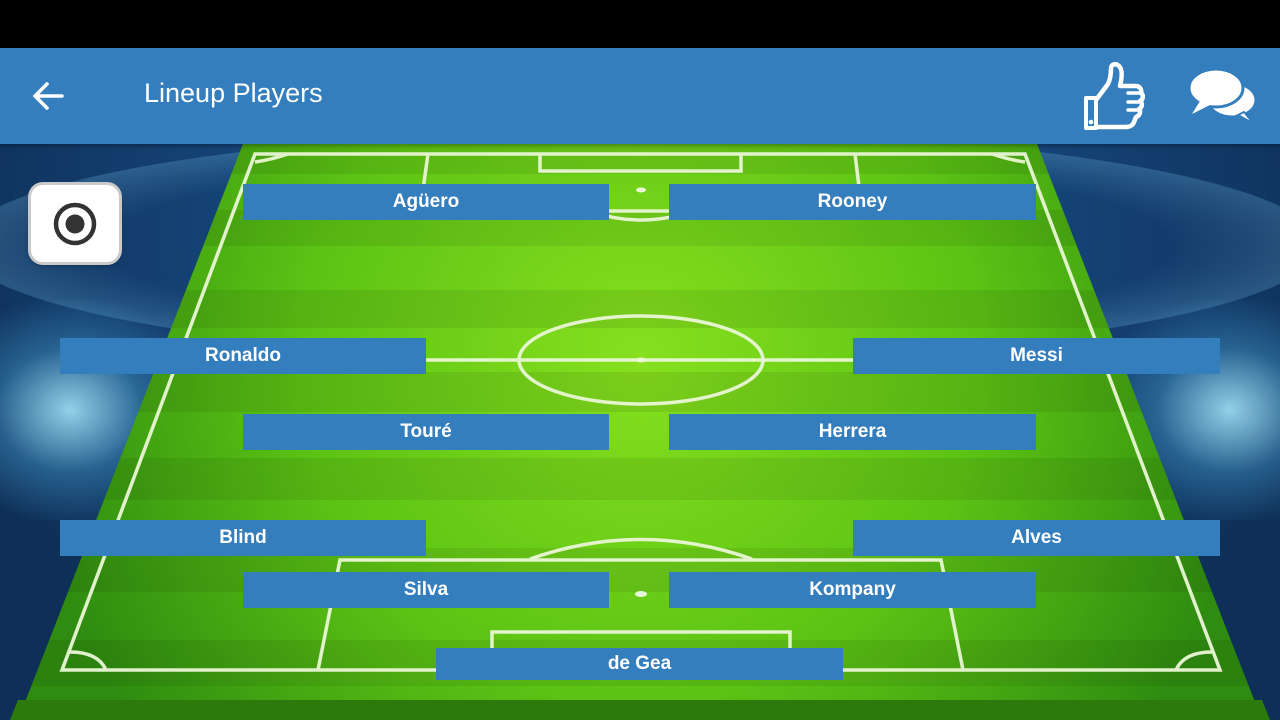  What do you see at coordinates (243, 356) in the screenshot?
I see `player-tag-wing-left: Ronaldo` at bounding box center [243, 356].